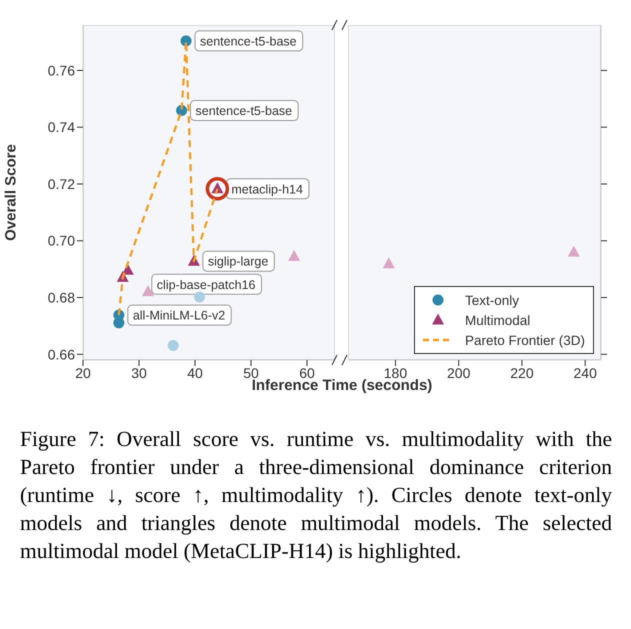  I want to click on y-axis-title: Overall Score, so click(11, 192).